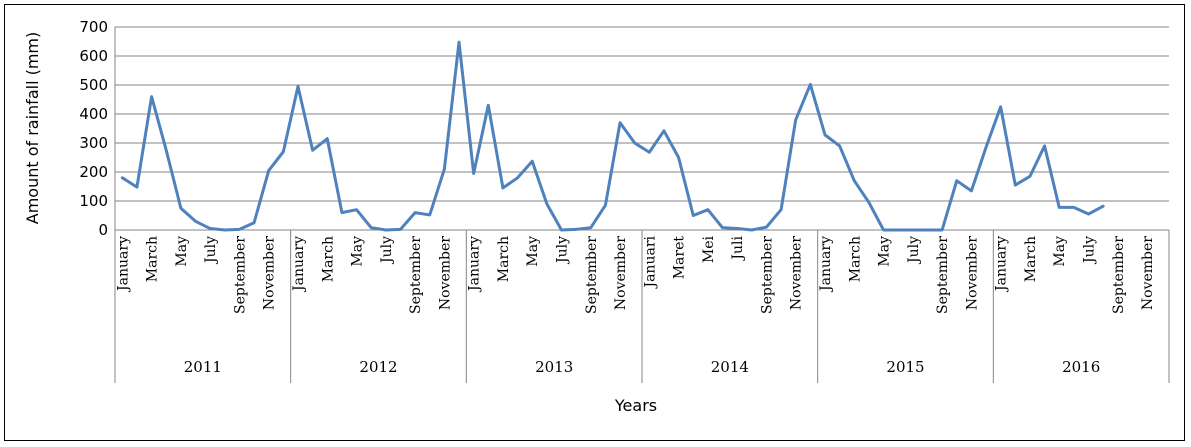  I want to click on y-tick-label: 100, so click(93, 201).